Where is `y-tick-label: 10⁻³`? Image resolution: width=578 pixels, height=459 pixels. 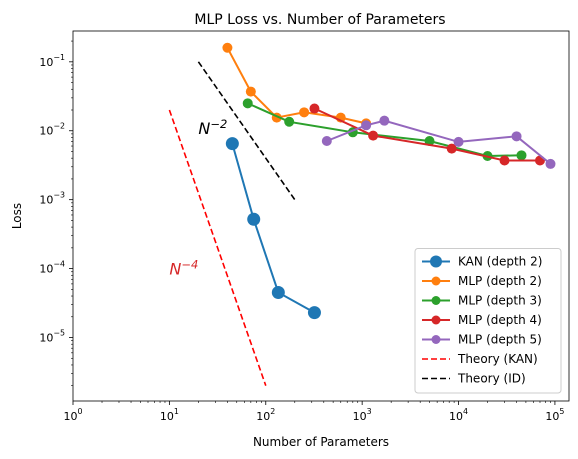 y-tick-label: 10⁻³ is located at coordinates (52, 199).